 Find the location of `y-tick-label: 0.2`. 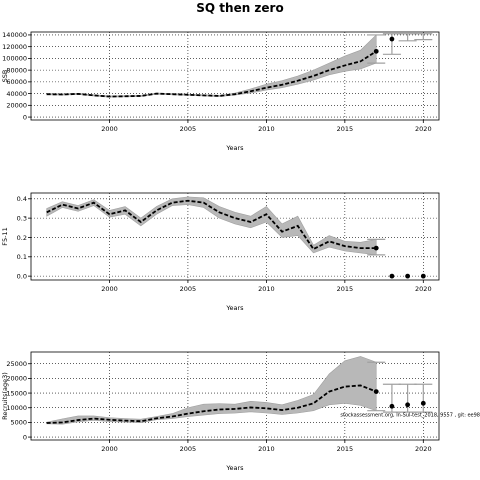

y-tick-label: 0.2 is located at coordinates (22, 238).